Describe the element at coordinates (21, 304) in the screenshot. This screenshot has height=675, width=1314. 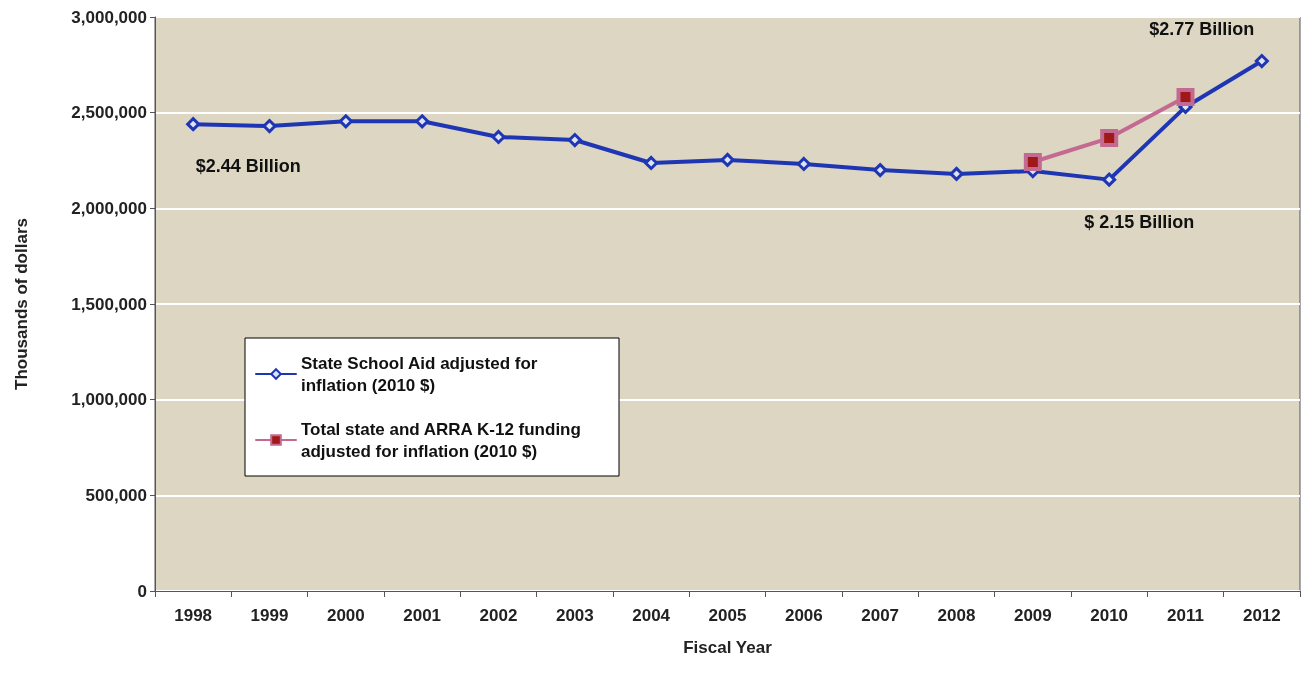
I see `y-axis-title: Thousands of dollars` at that location.